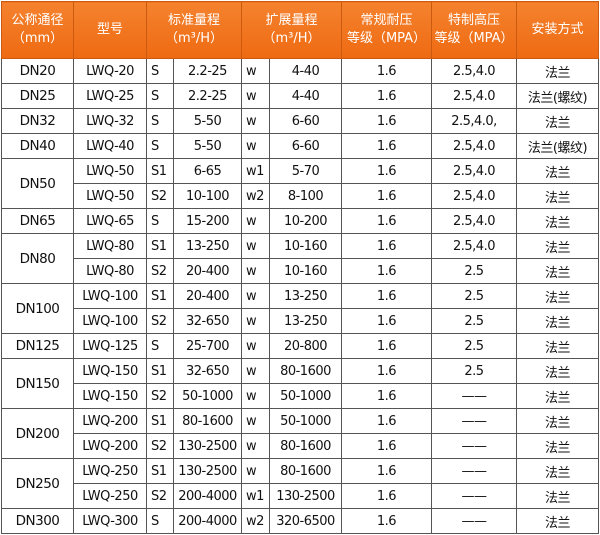  I want to click on cell-model: LWQ-100, so click(110, 321).